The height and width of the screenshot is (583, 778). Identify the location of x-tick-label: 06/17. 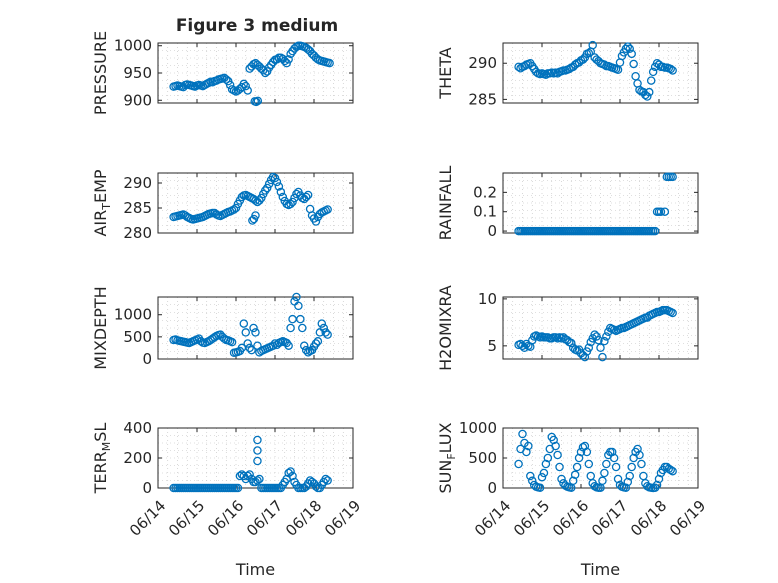
(264, 518).